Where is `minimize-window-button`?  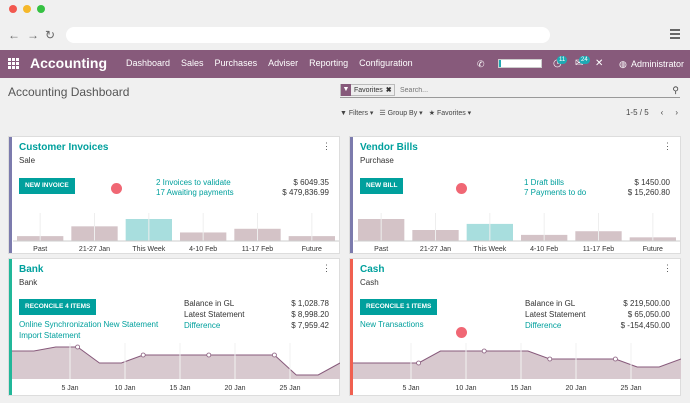 minimize-window-button is located at coordinates (27, 9).